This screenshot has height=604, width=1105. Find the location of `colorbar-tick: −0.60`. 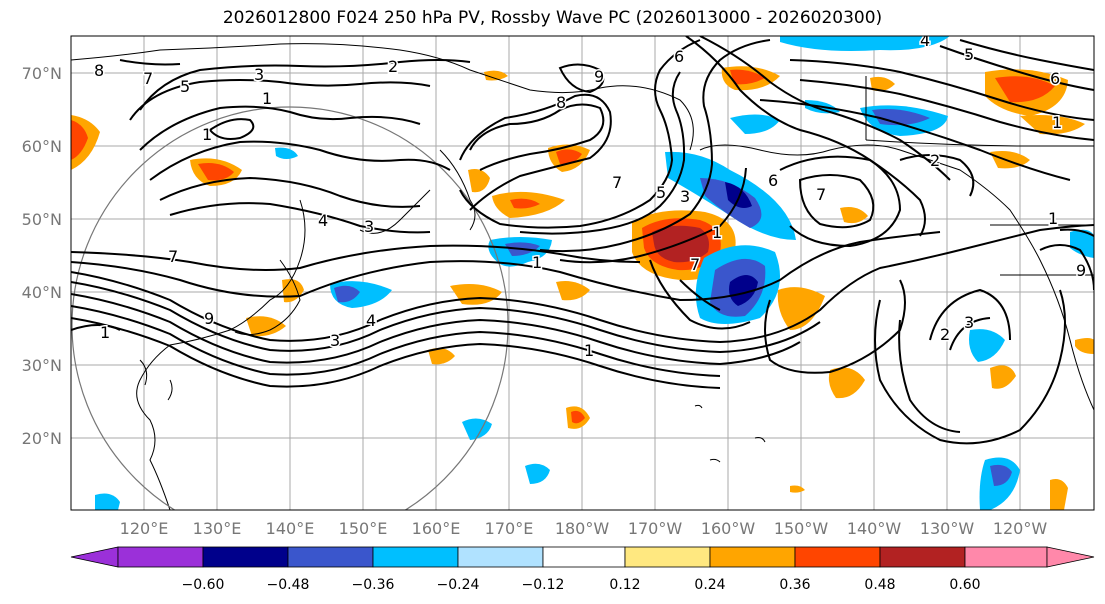

colorbar-tick: −0.60 is located at coordinates (203, 585).